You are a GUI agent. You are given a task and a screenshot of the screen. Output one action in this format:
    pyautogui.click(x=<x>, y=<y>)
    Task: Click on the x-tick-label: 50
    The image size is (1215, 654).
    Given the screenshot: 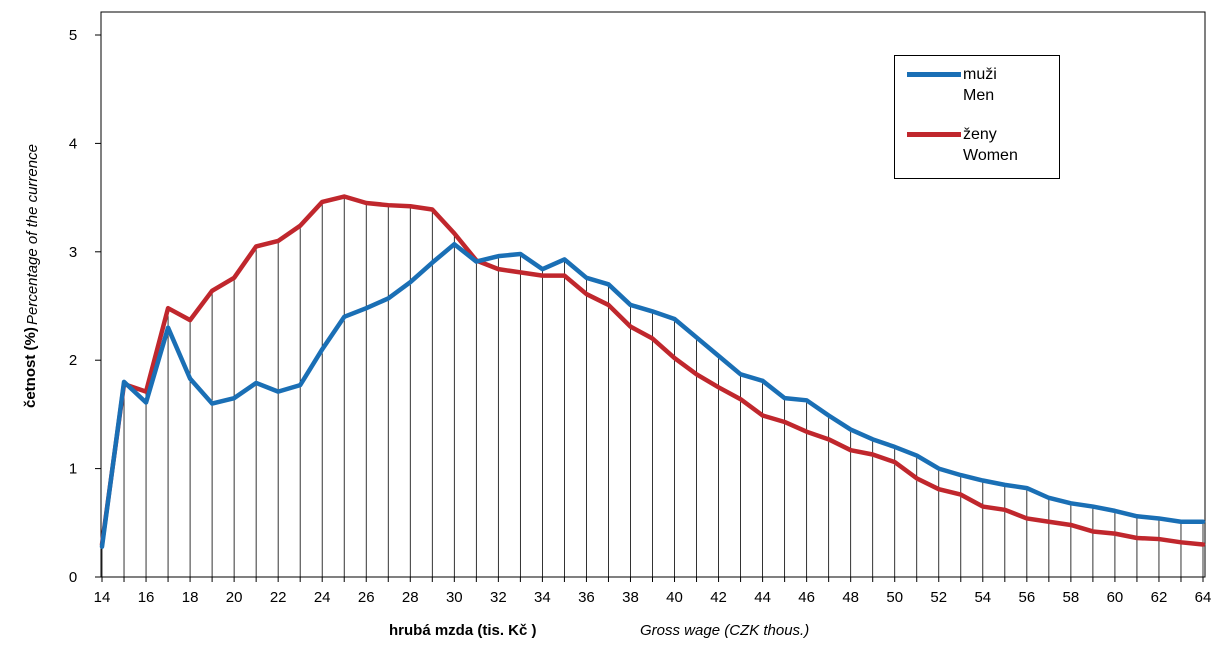 What is the action you would take?
    pyautogui.click(x=894, y=597)
    